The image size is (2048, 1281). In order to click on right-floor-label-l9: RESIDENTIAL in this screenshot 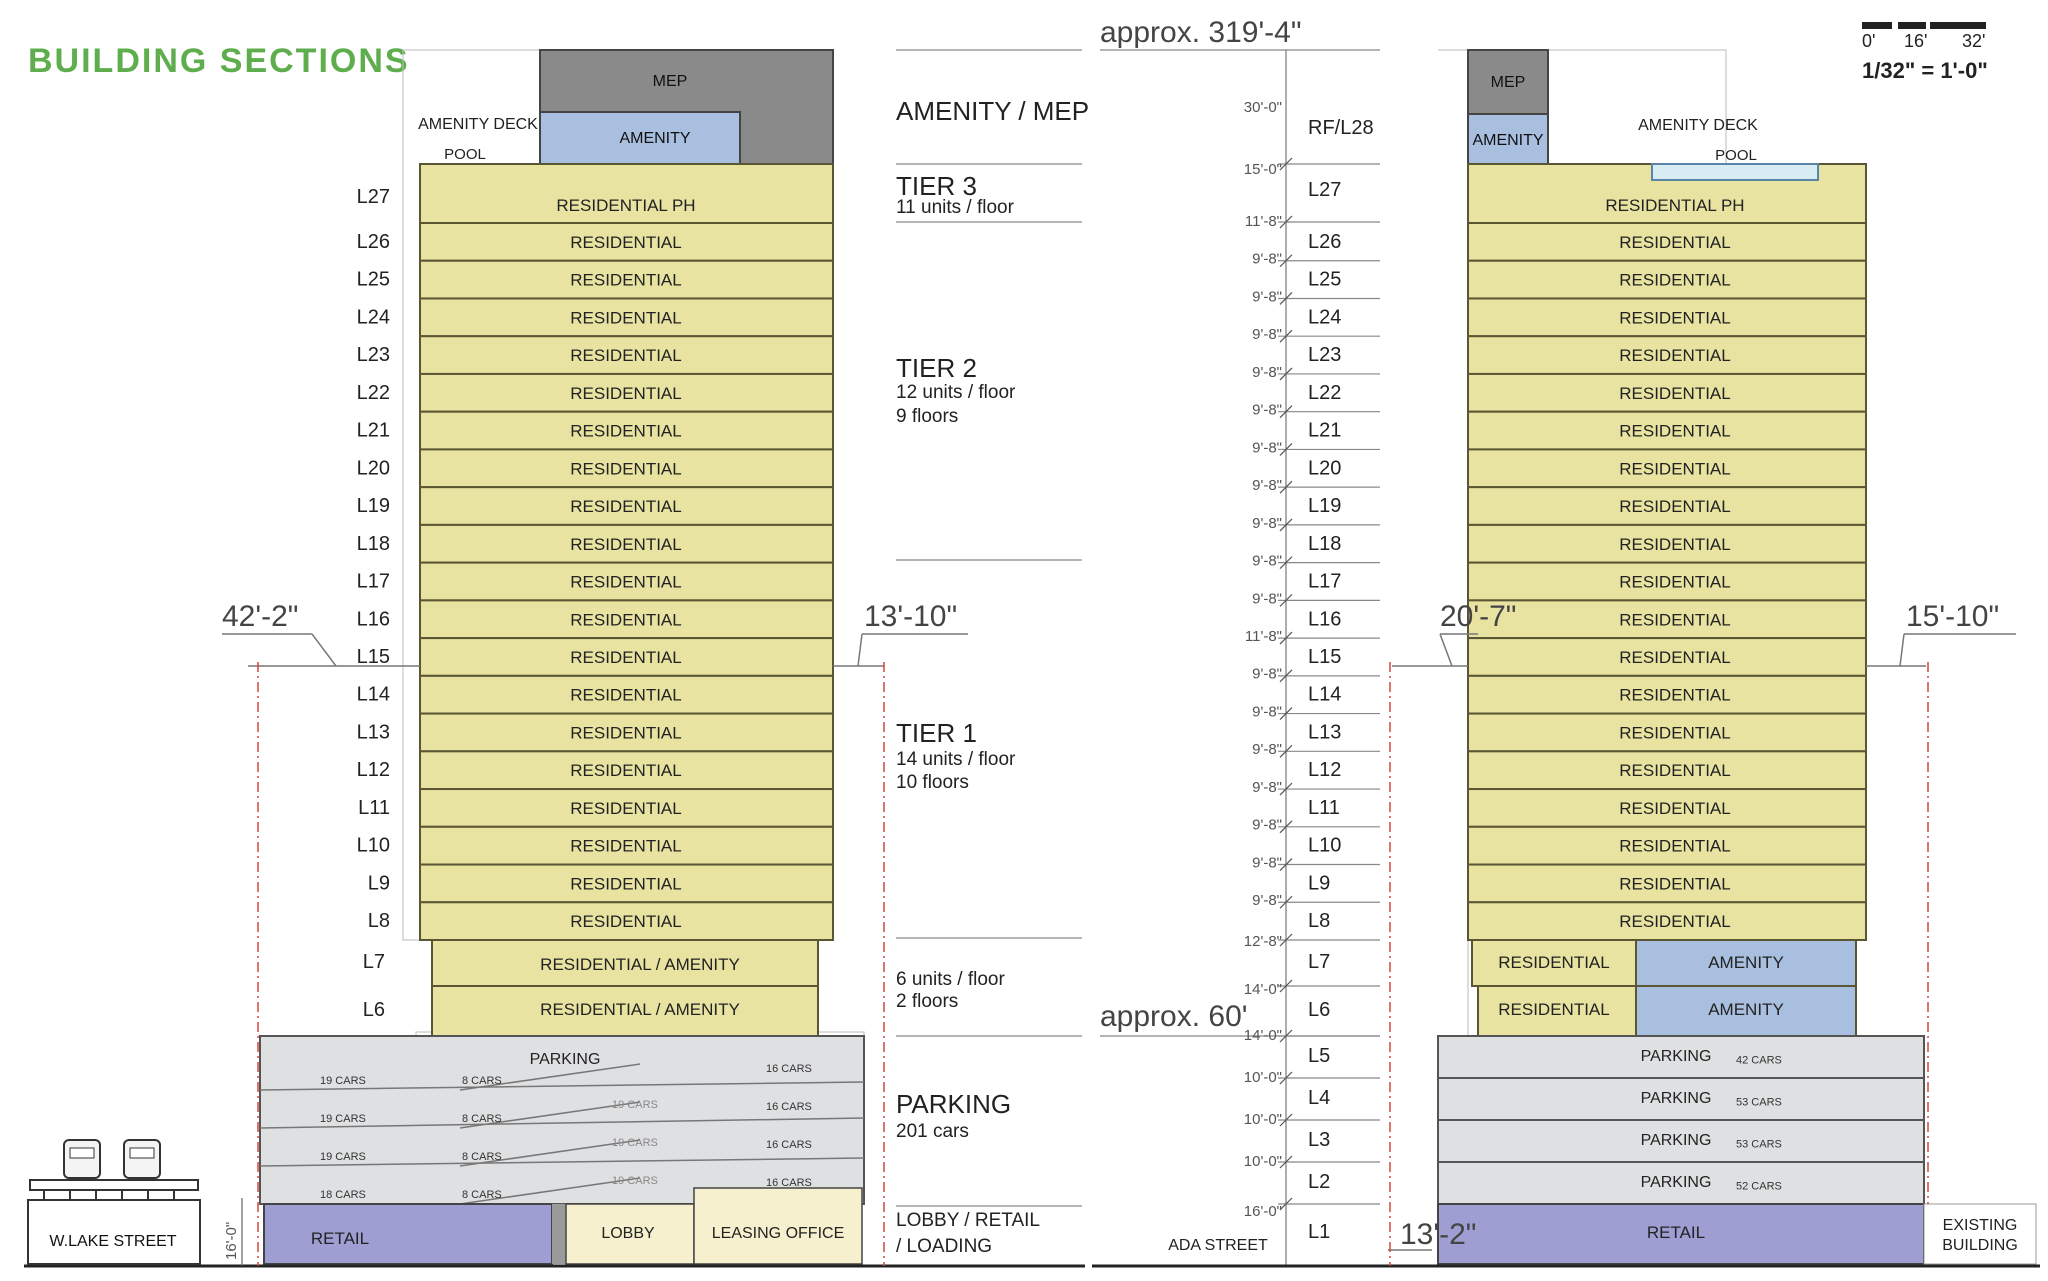, I will do `click(1674, 883)`.